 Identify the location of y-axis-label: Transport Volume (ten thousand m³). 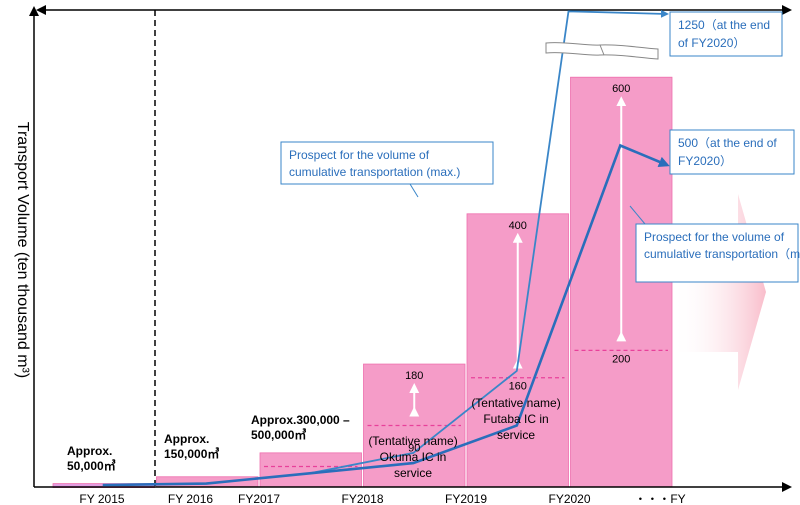
(22, 250).